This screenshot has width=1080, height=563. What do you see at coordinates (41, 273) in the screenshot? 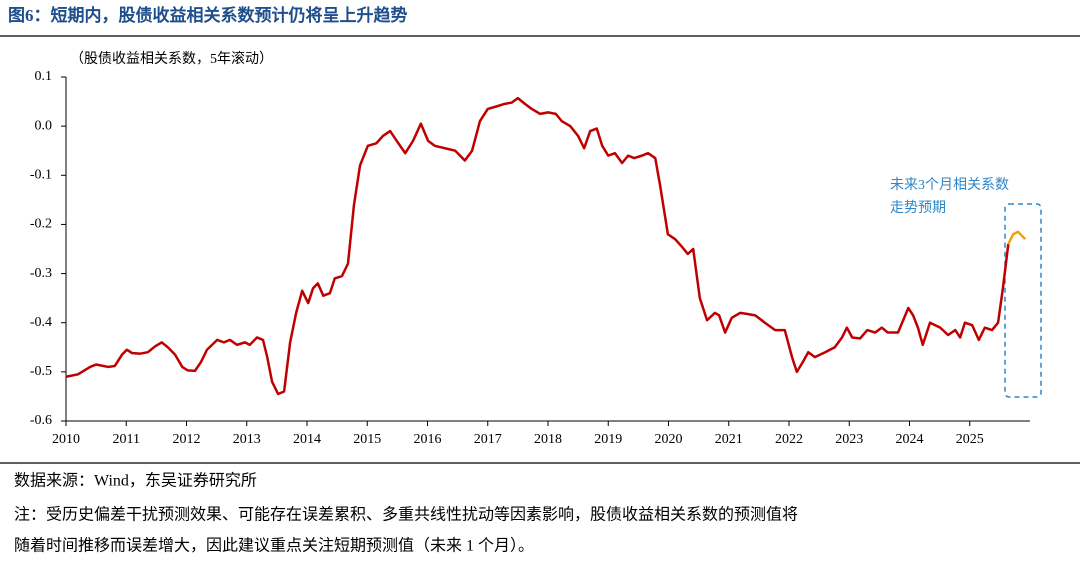
I see `y-tick-label: -0.3` at bounding box center [41, 273].